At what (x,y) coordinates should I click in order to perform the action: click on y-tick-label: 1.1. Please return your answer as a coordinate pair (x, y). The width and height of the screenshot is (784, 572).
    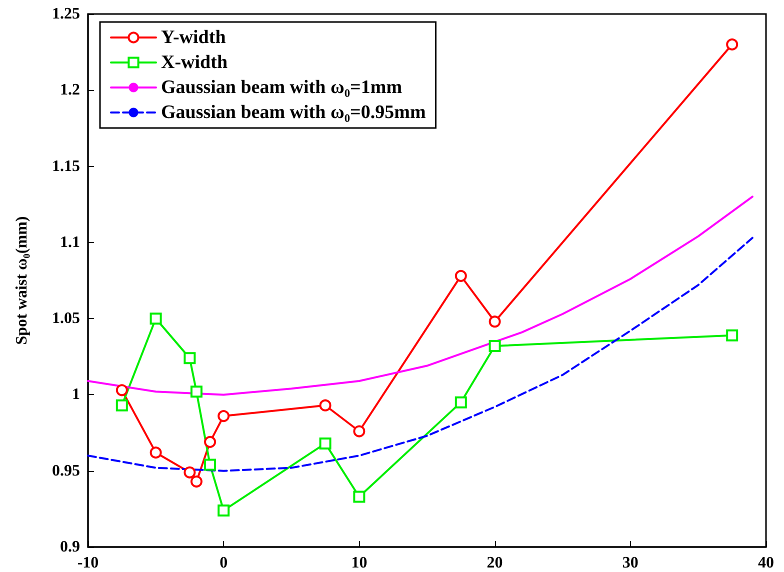
    Looking at the image, I should click on (70, 242).